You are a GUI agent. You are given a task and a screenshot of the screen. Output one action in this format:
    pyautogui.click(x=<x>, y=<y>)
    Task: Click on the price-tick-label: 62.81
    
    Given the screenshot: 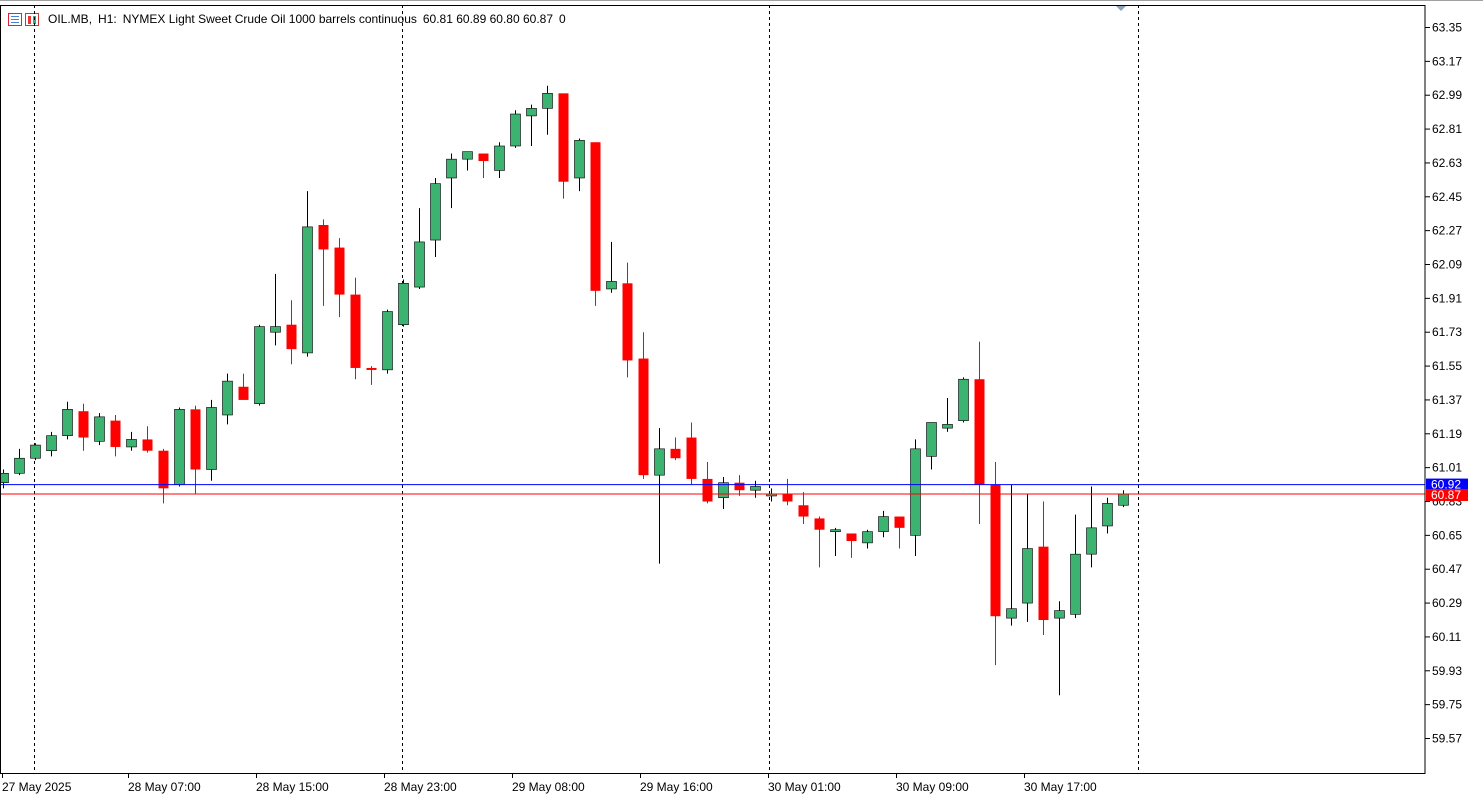 What is the action you would take?
    pyautogui.click(x=1447, y=129)
    